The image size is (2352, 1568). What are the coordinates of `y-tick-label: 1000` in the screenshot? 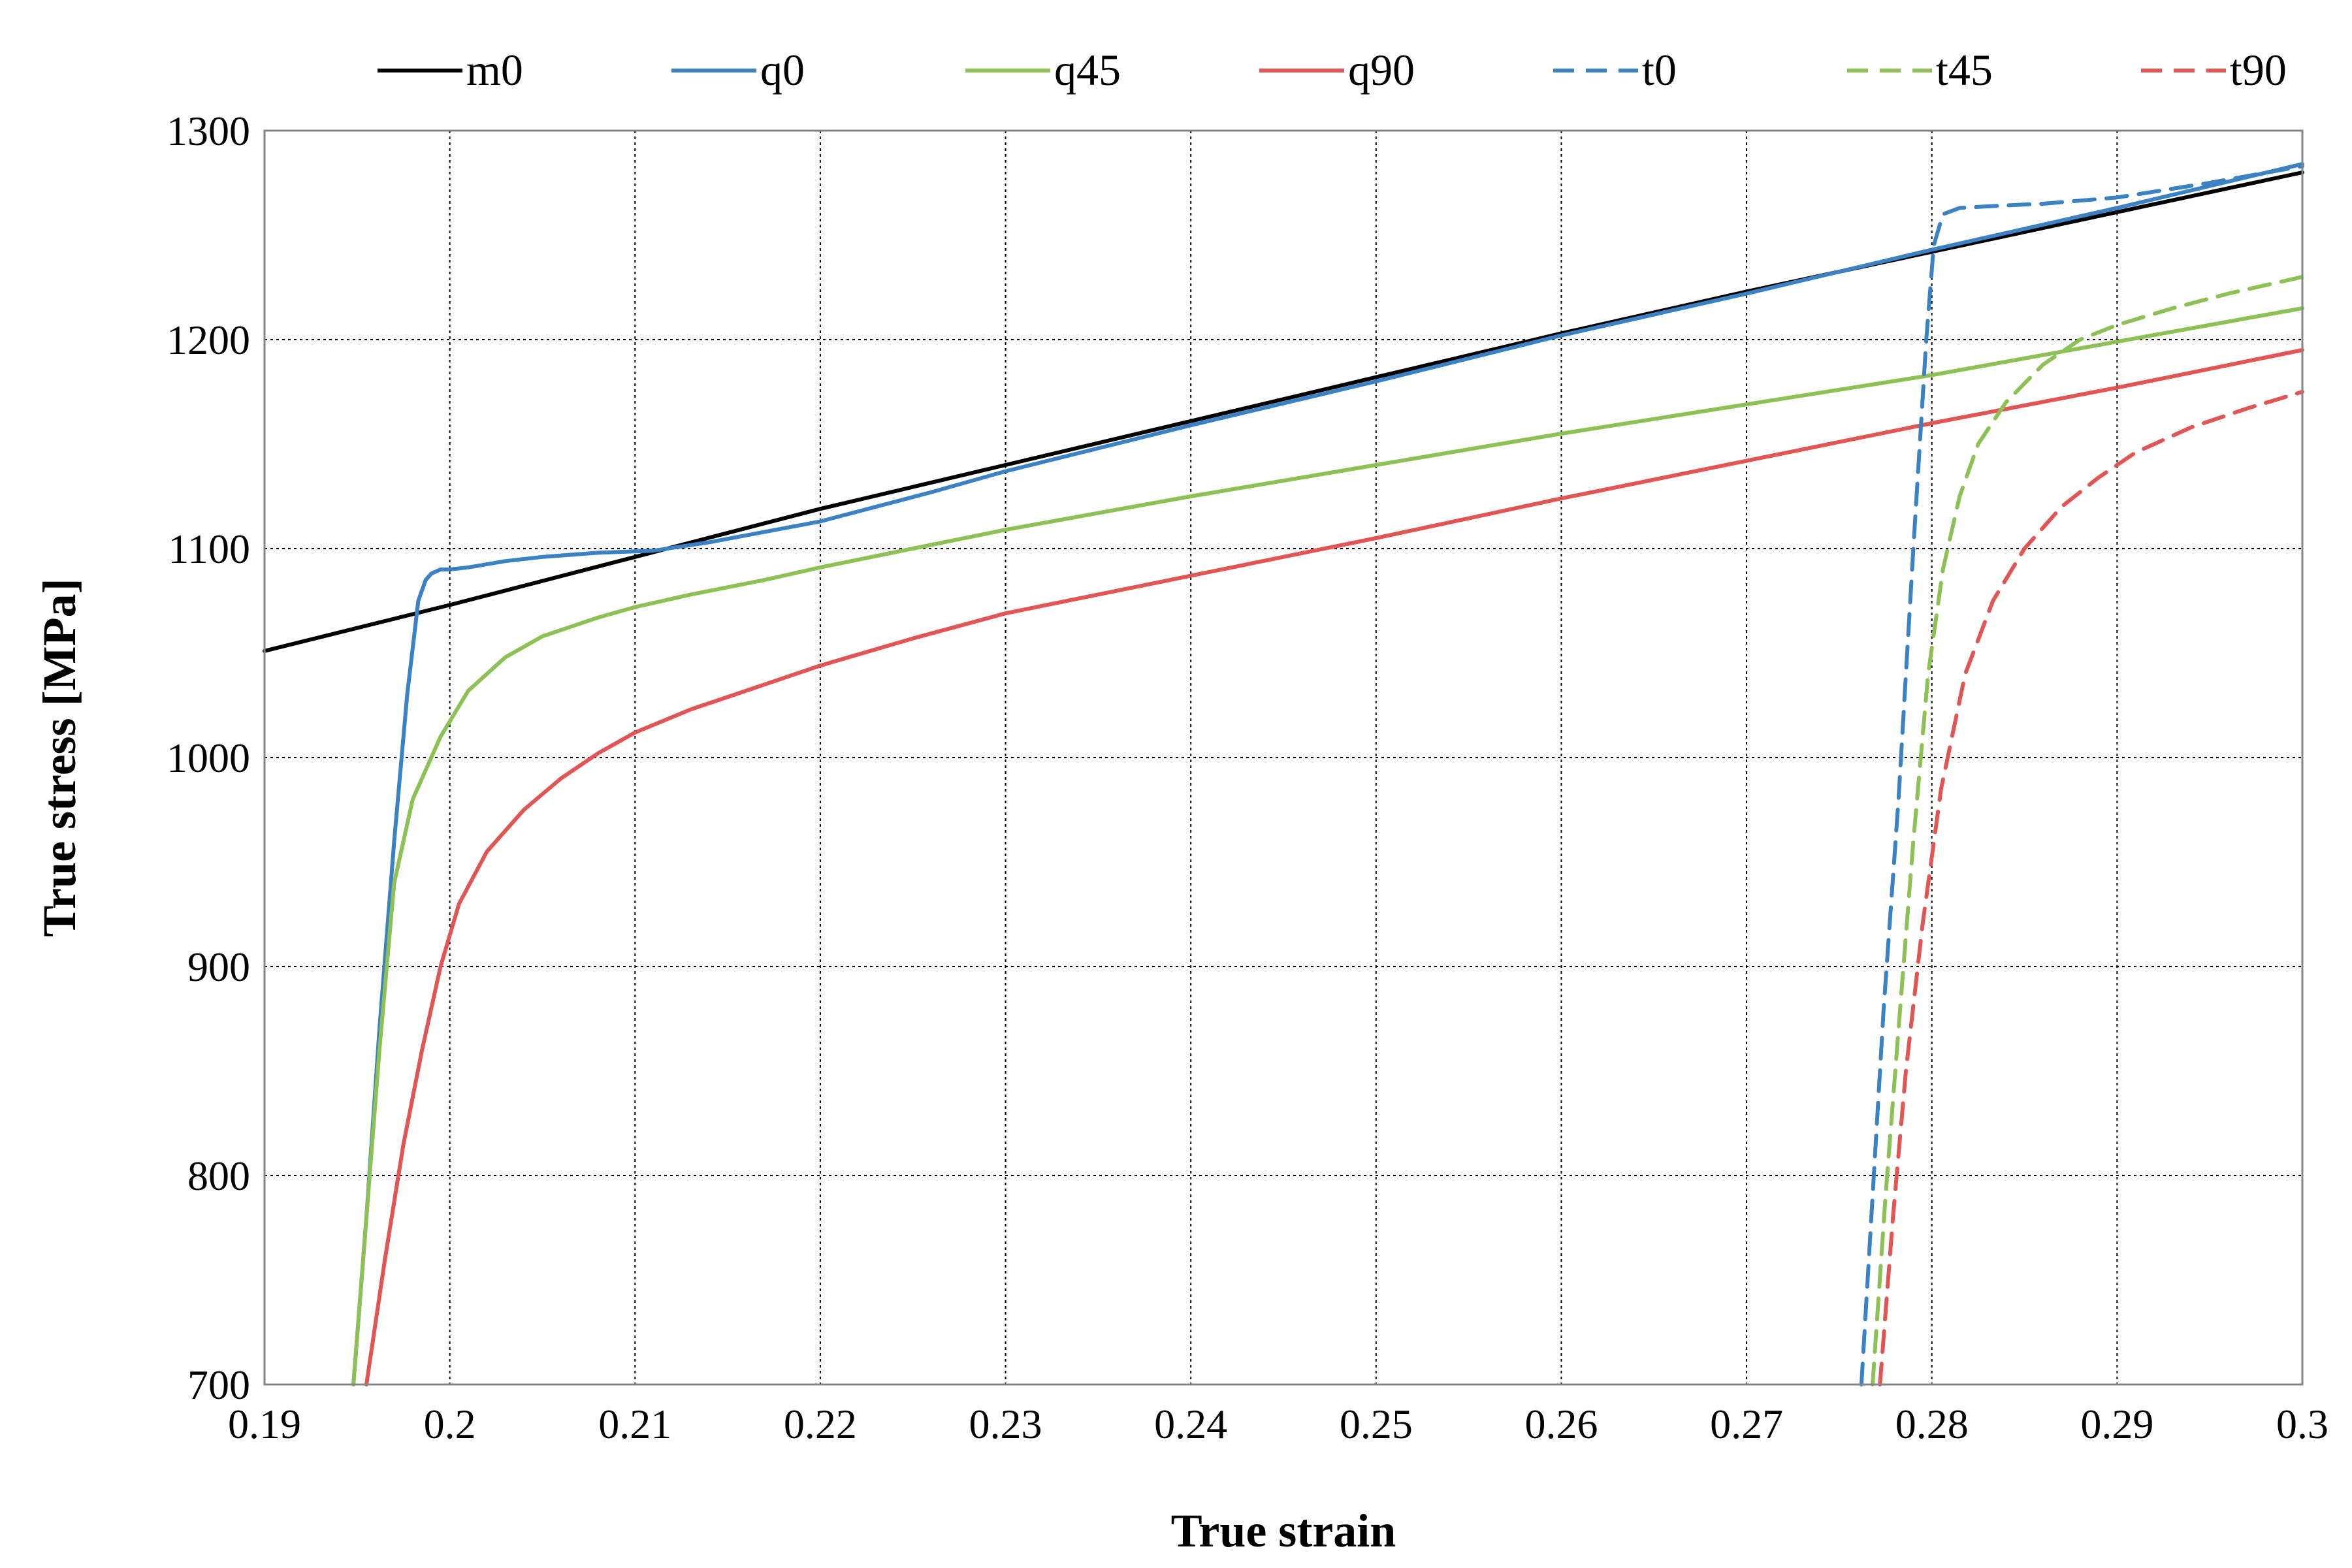 It's located at (208, 758).